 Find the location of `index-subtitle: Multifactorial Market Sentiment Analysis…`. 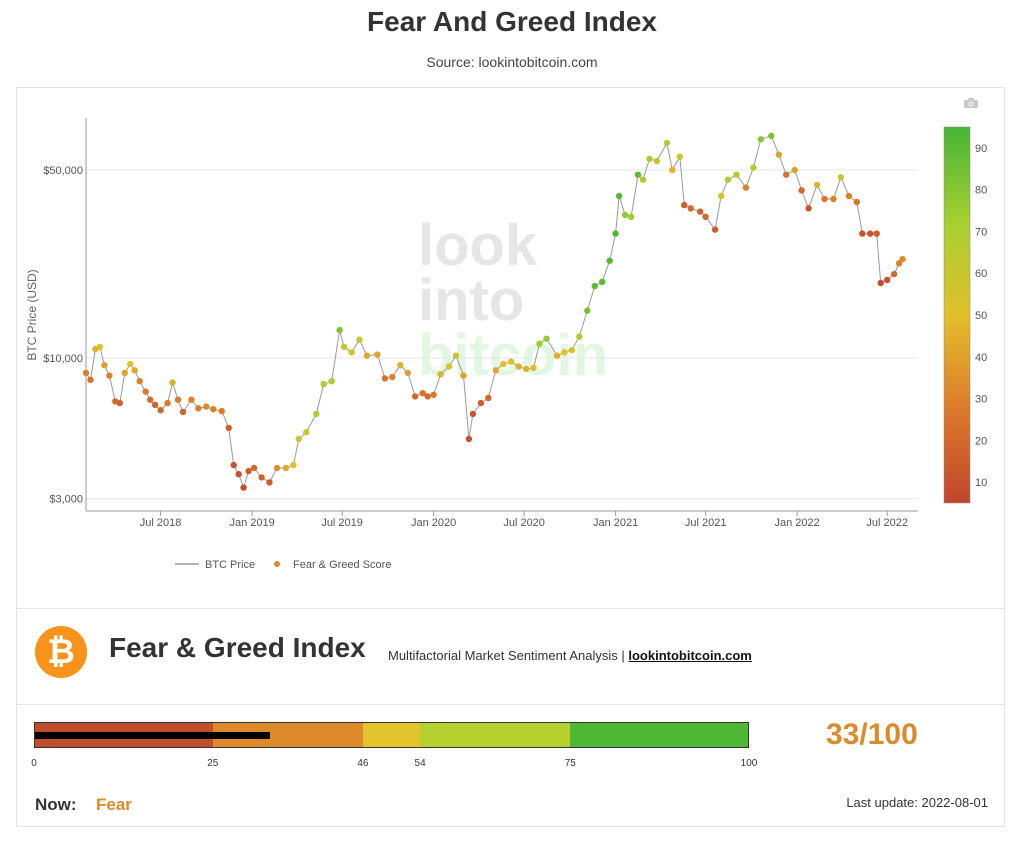

index-subtitle: Multifactorial Market Sentiment Analysis… is located at coordinates (570, 655).